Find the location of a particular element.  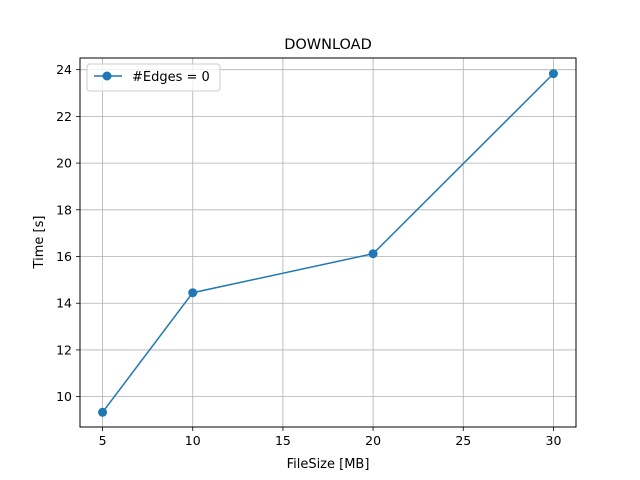

x-axis-ticks: 5 10 15 20 25 30 is located at coordinates (330, 437).